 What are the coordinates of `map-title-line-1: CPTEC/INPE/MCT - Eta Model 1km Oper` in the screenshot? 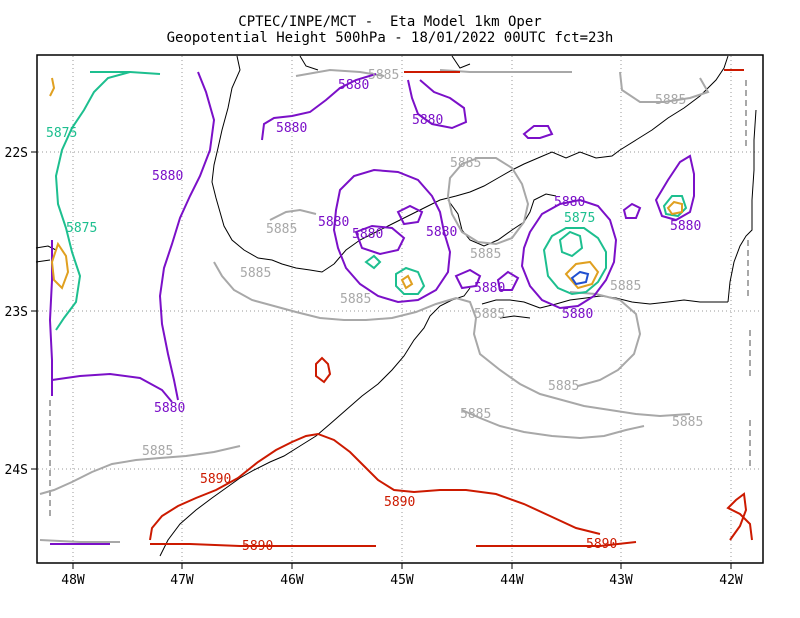 It's located at (390, 22).